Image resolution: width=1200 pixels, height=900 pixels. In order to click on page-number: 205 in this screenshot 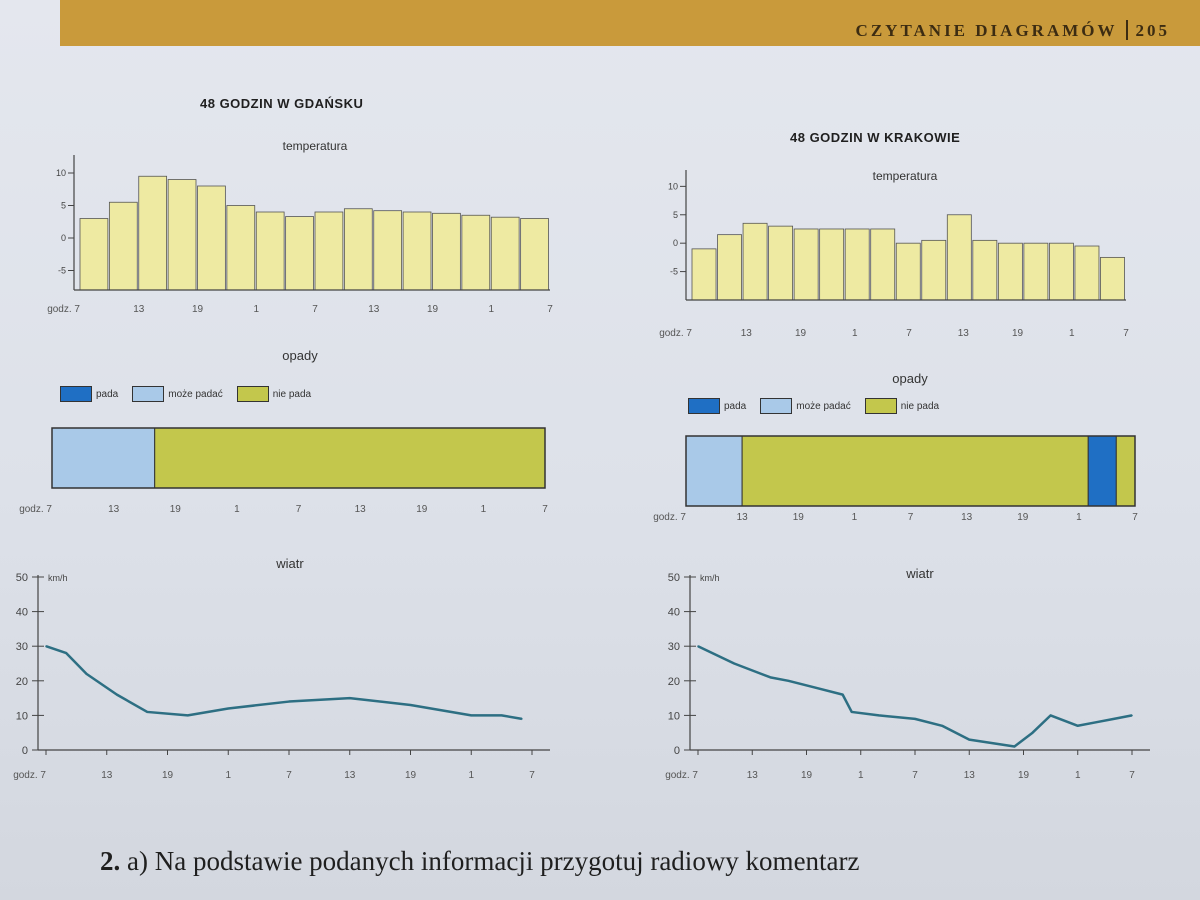, I will do `click(1152, 30)`.